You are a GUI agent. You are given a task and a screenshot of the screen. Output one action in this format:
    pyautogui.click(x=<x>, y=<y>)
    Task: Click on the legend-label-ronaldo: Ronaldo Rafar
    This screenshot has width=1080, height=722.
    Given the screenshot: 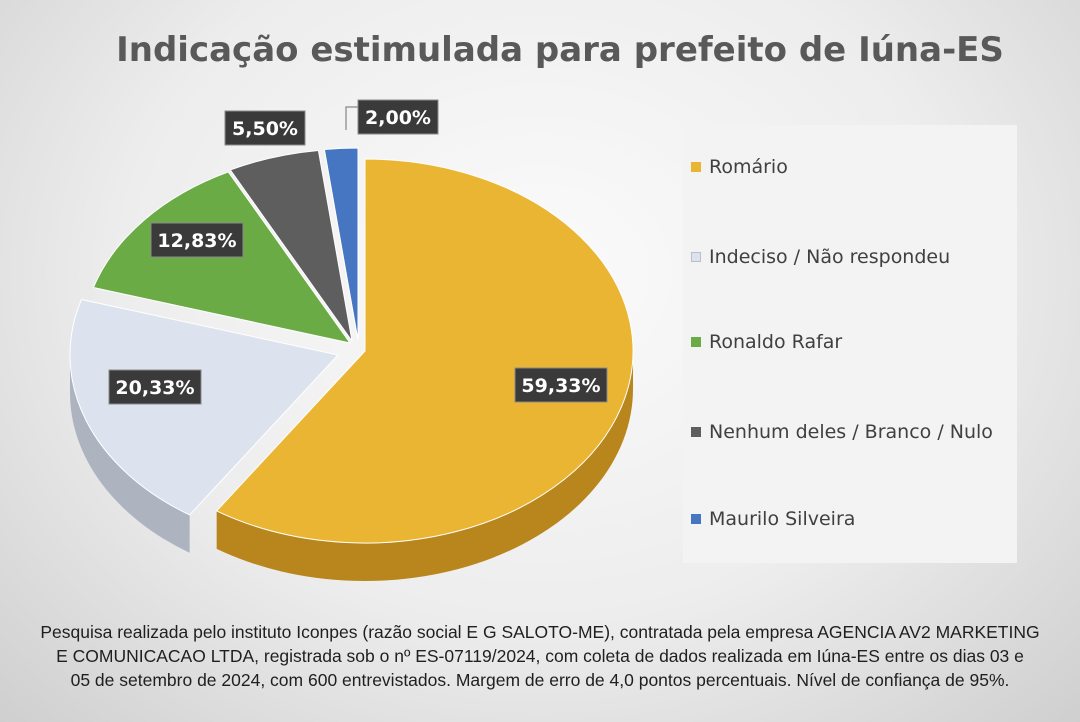 What is the action you would take?
    pyautogui.click(x=776, y=342)
    